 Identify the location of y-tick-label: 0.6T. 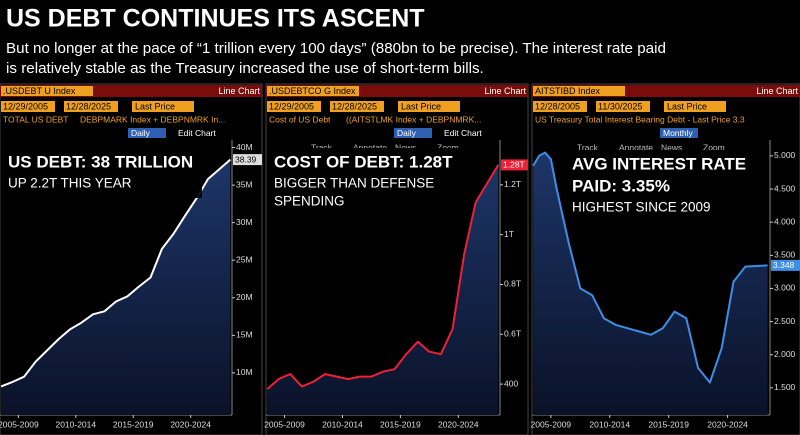
(512, 334).